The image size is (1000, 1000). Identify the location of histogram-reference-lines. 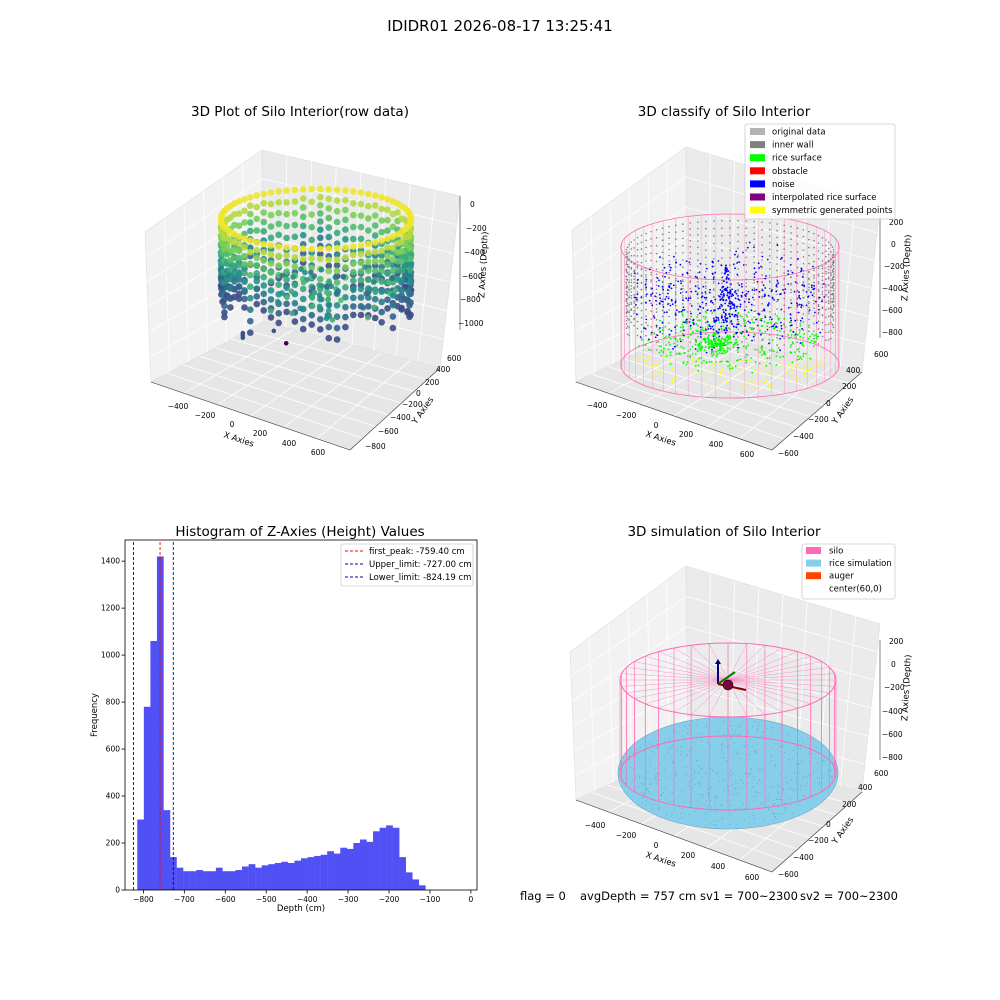
(153, 715).